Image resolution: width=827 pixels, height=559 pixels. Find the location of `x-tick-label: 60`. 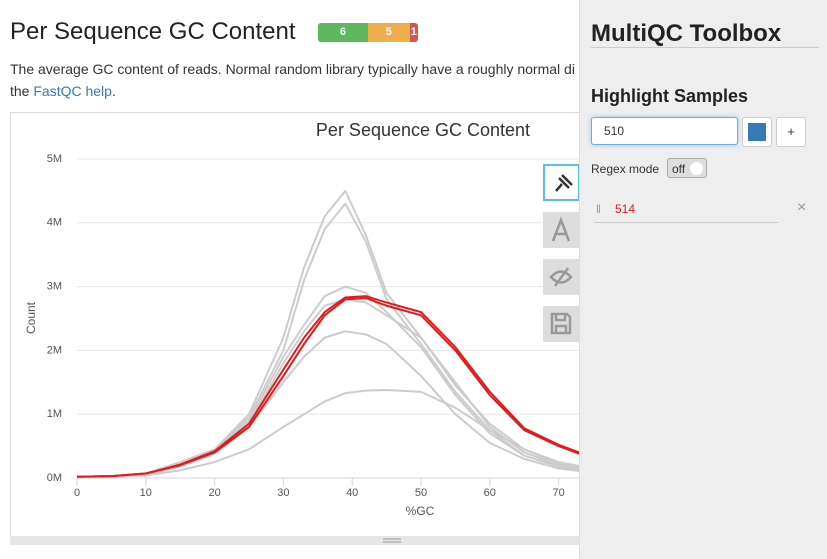

x-tick-label: 60 is located at coordinates (490, 493).